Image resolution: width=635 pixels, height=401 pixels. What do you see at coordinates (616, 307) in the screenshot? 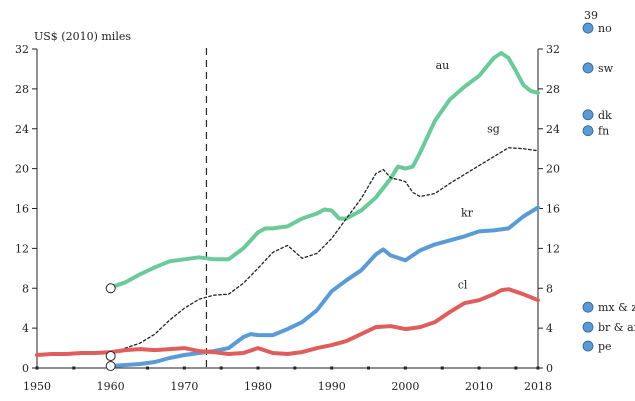
I see `country-marker-label: mx & za` at bounding box center [616, 307].